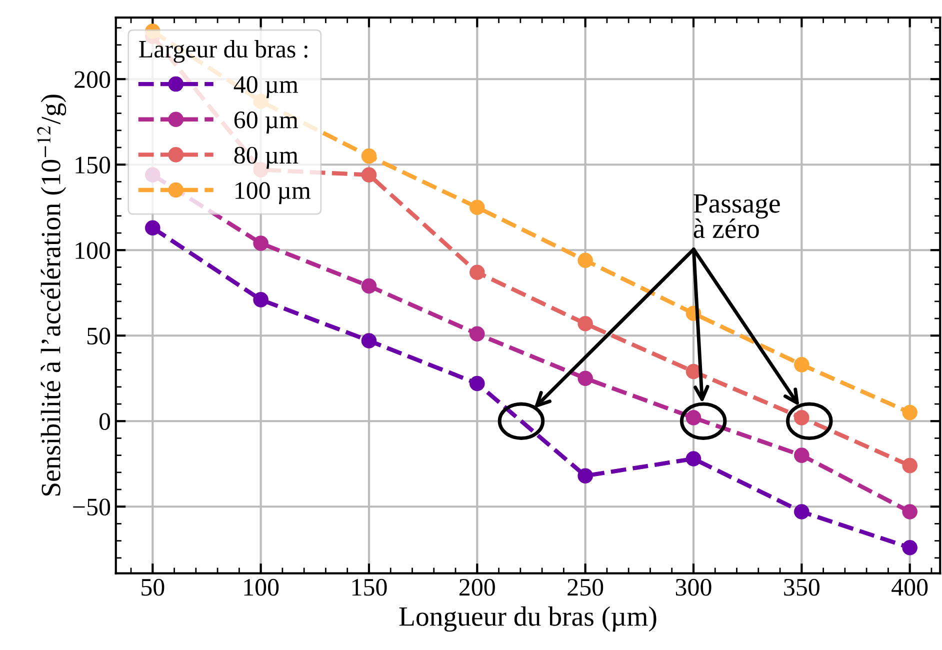 The width and height of the screenshot is (942, 650). Describe the element at coordinates (93, 251) in the screenshot. I see `y-tick-label: 100` at that location.